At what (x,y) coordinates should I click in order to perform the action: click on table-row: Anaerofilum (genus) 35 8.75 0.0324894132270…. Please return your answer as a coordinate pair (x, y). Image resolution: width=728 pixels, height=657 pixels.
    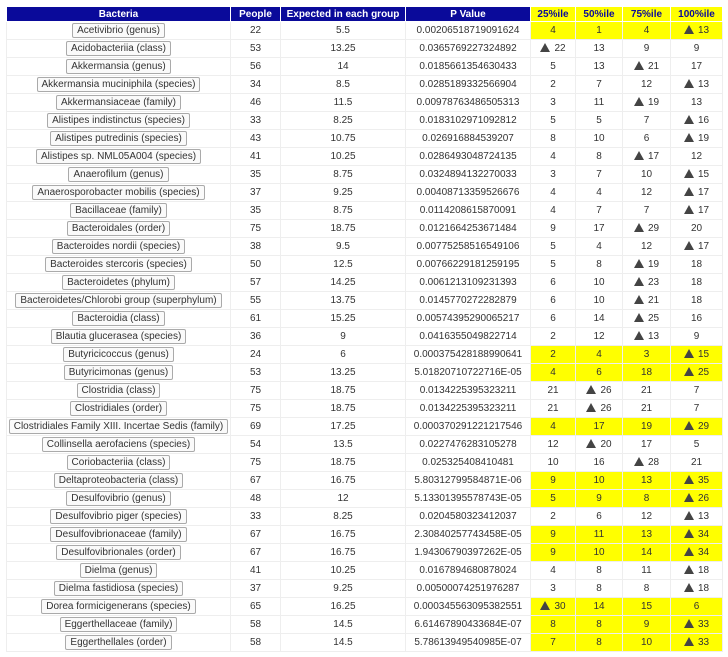
    Looking at the image, I should click on (364, 174).